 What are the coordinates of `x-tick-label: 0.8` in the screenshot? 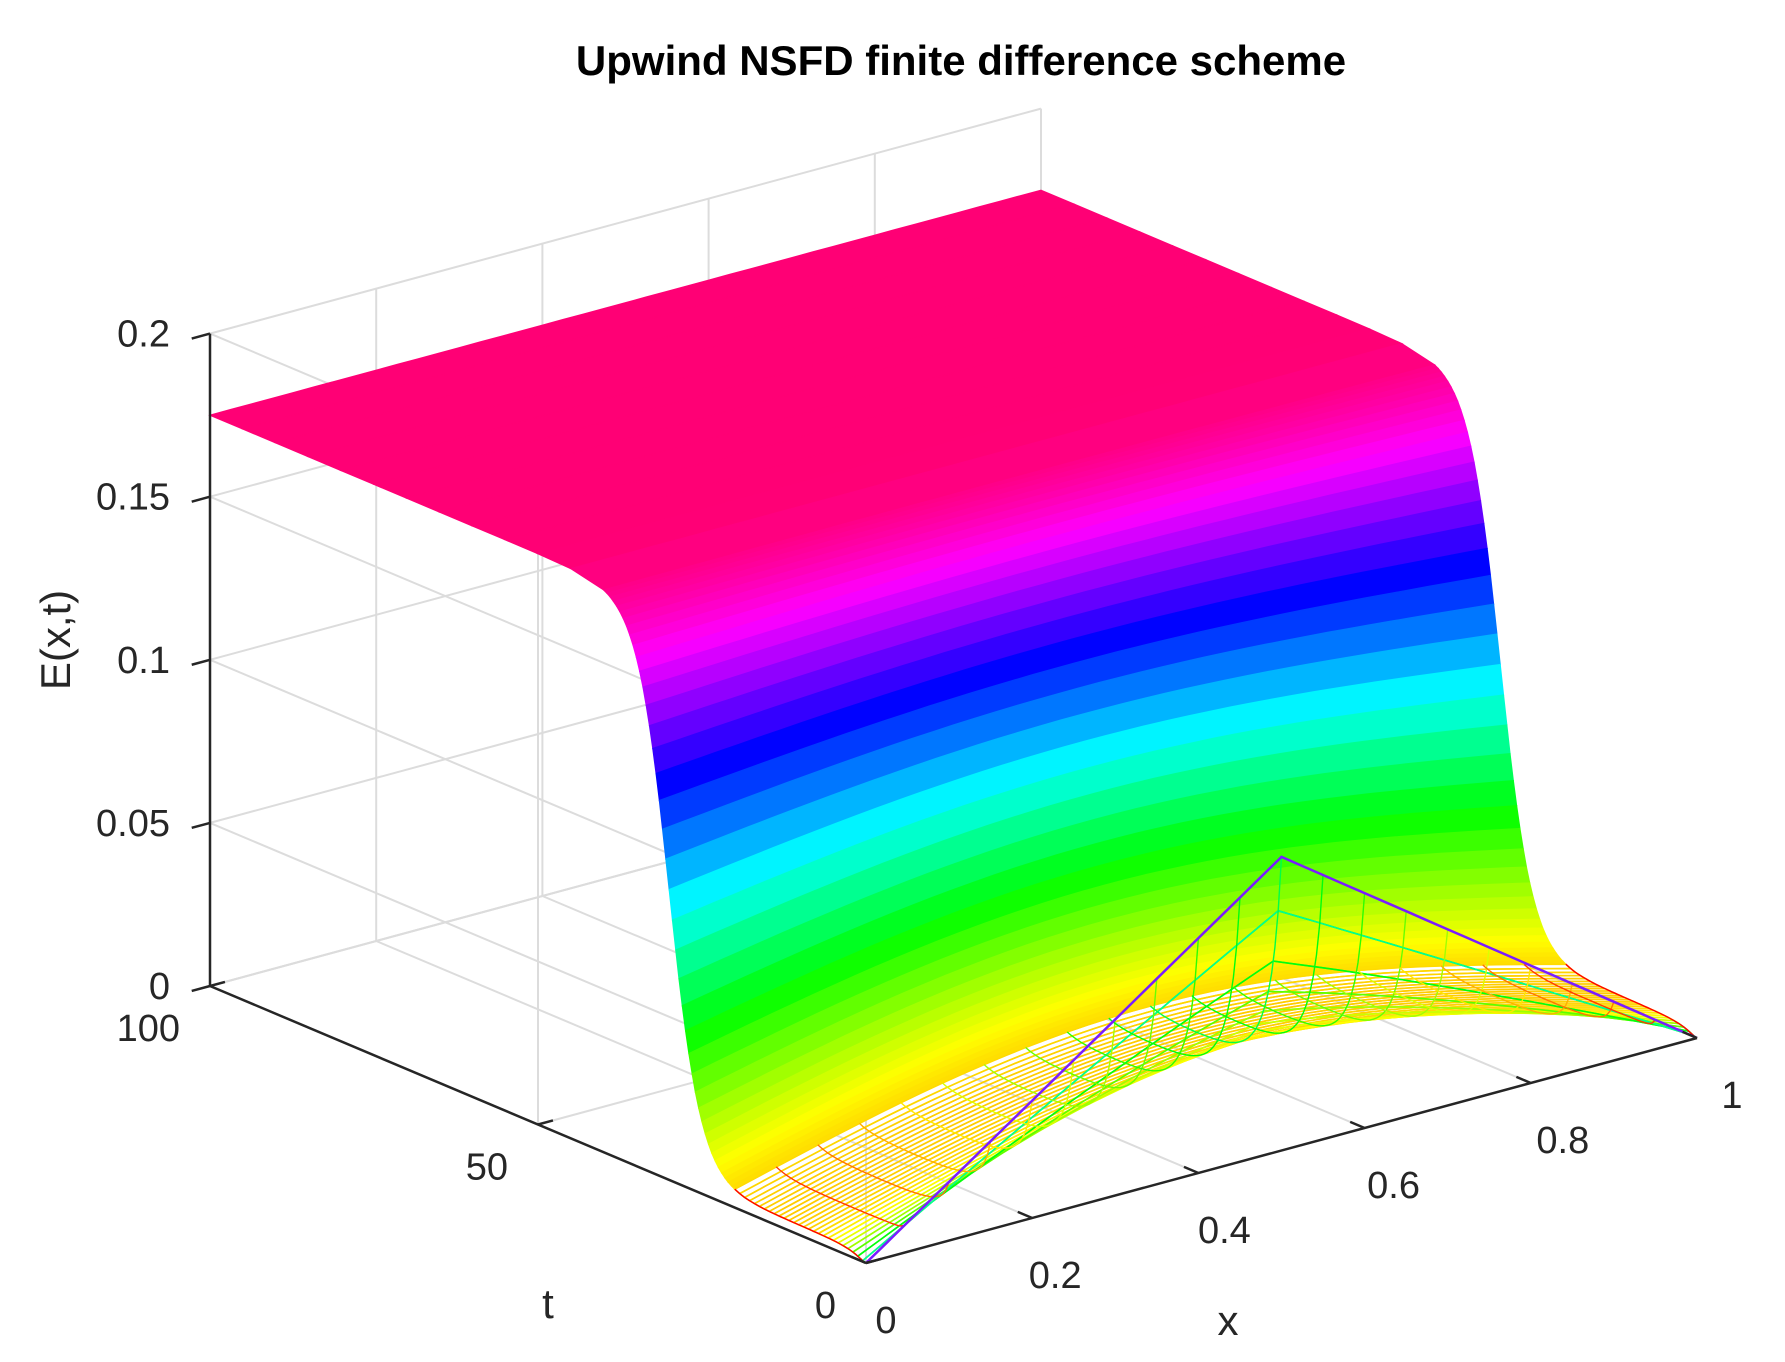 It's located at (1562, 1141).